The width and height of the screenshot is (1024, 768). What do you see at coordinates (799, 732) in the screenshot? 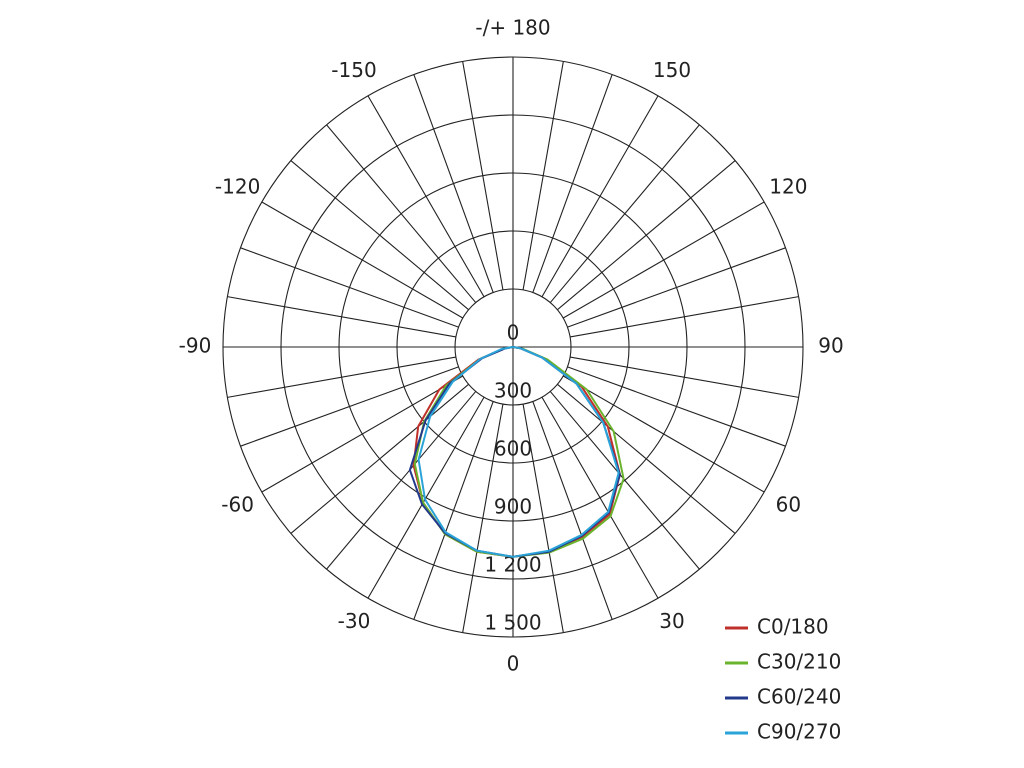
I see `legend-label: C90/270` at bounding box center [799, 732].